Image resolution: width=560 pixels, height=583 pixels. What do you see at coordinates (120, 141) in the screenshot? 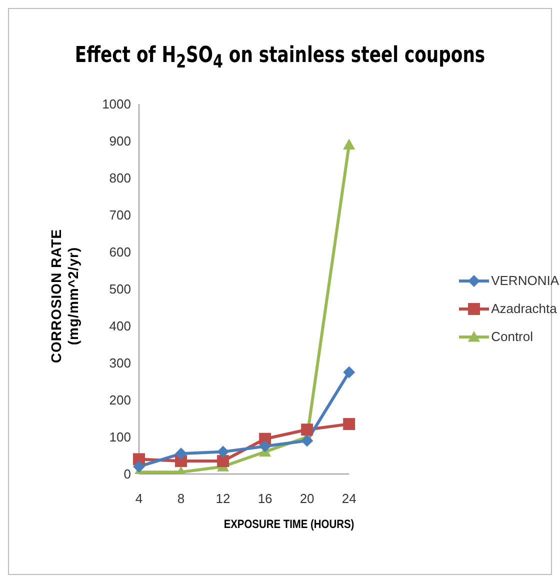
I see `y-tick-label: 900` at bounding box center [120, 141].